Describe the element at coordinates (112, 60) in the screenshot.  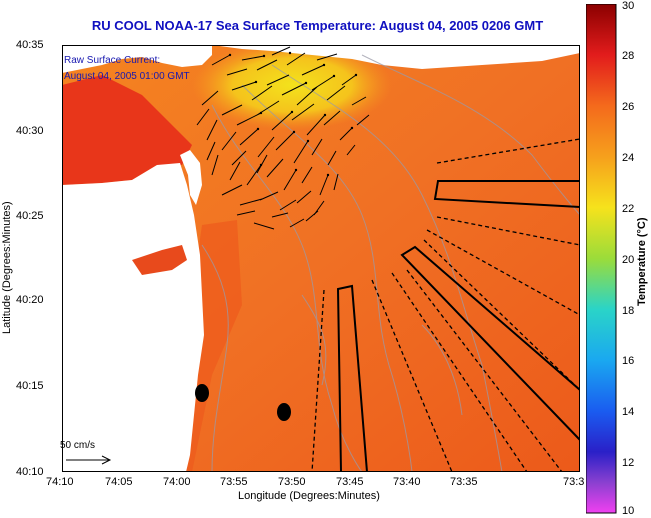
I see `current-annotation-title: Raw Surface Current:` at that location.